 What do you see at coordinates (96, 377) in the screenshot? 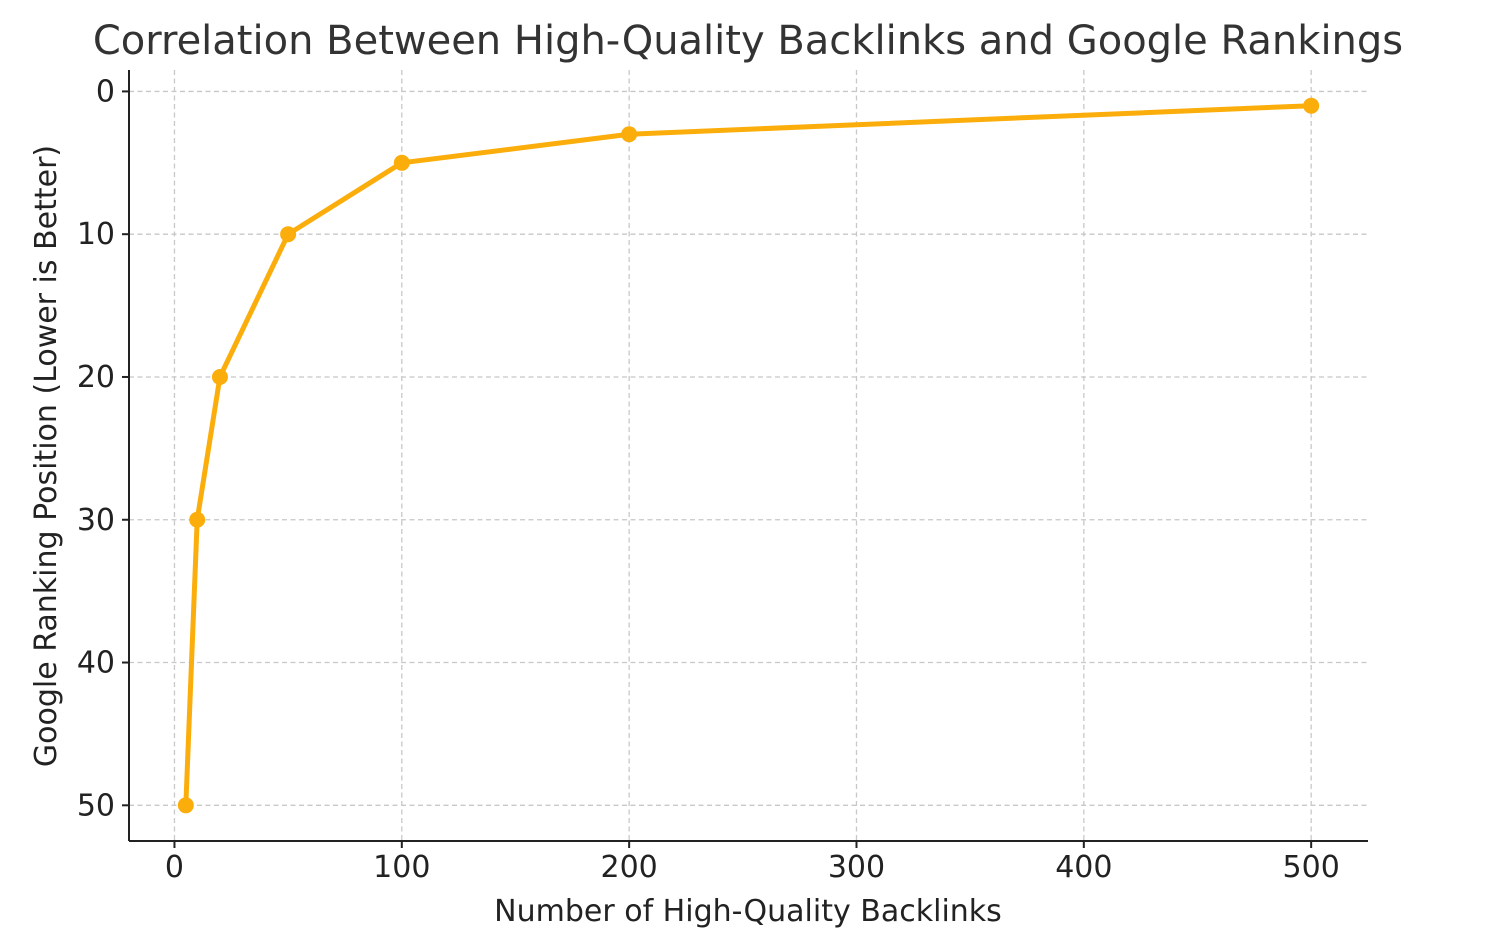
I see `y-tick-label-20: 20` at bounding box center [96, 377].